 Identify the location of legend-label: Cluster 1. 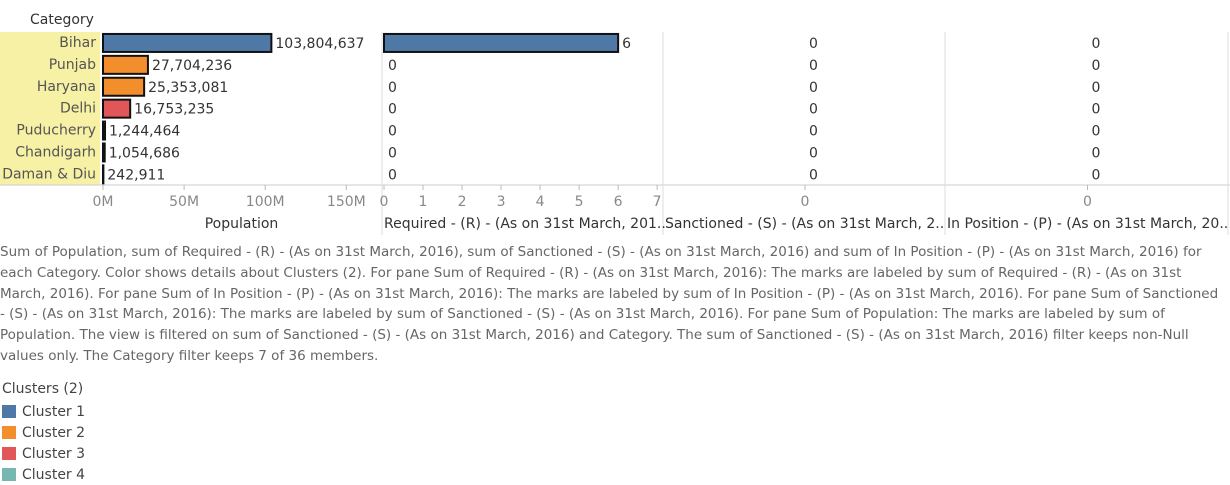
(54, 411).